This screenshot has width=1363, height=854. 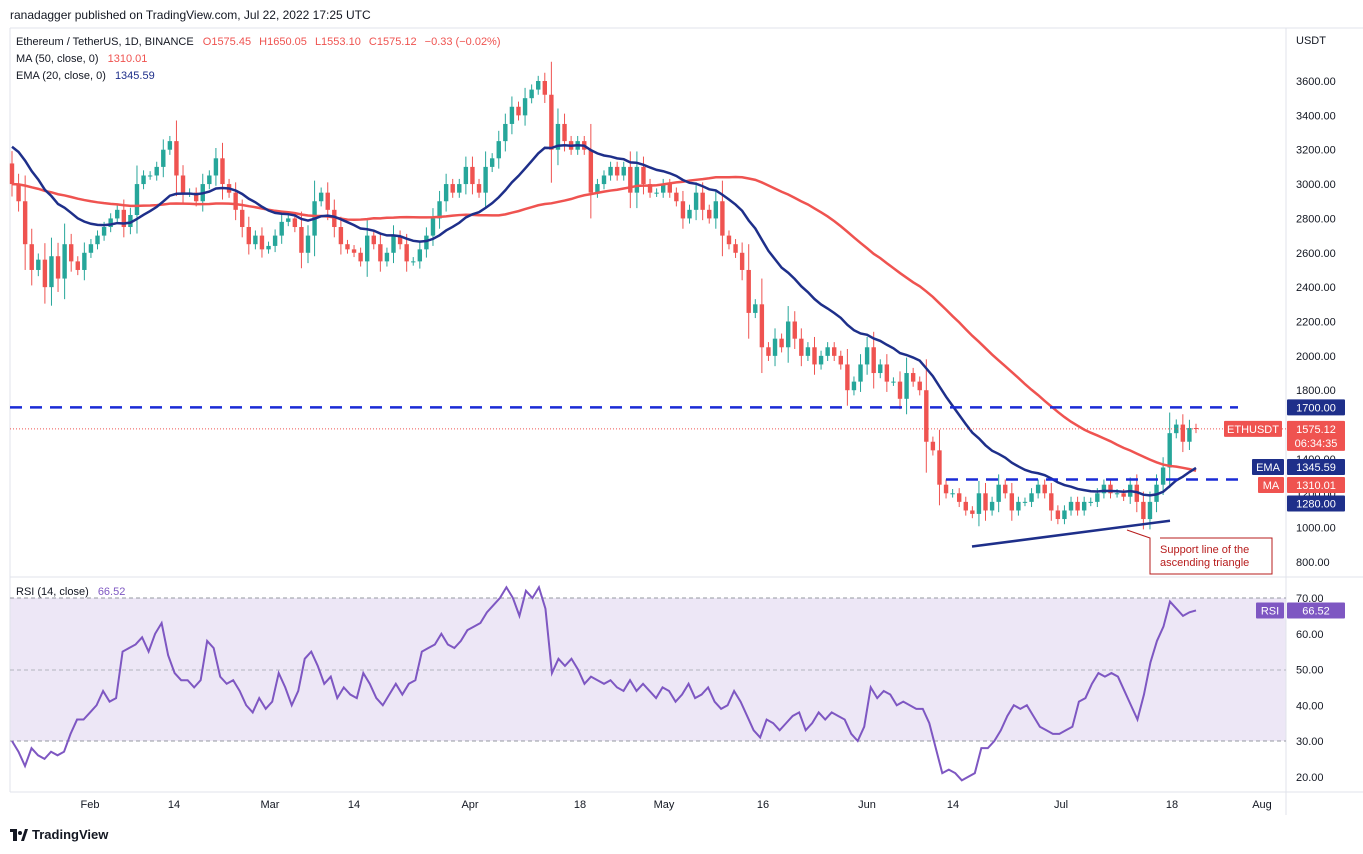 What do you see at coordinates (1071, 533) in the screenshot?
I see `support-trendline` at bounding box center [1071, 533].